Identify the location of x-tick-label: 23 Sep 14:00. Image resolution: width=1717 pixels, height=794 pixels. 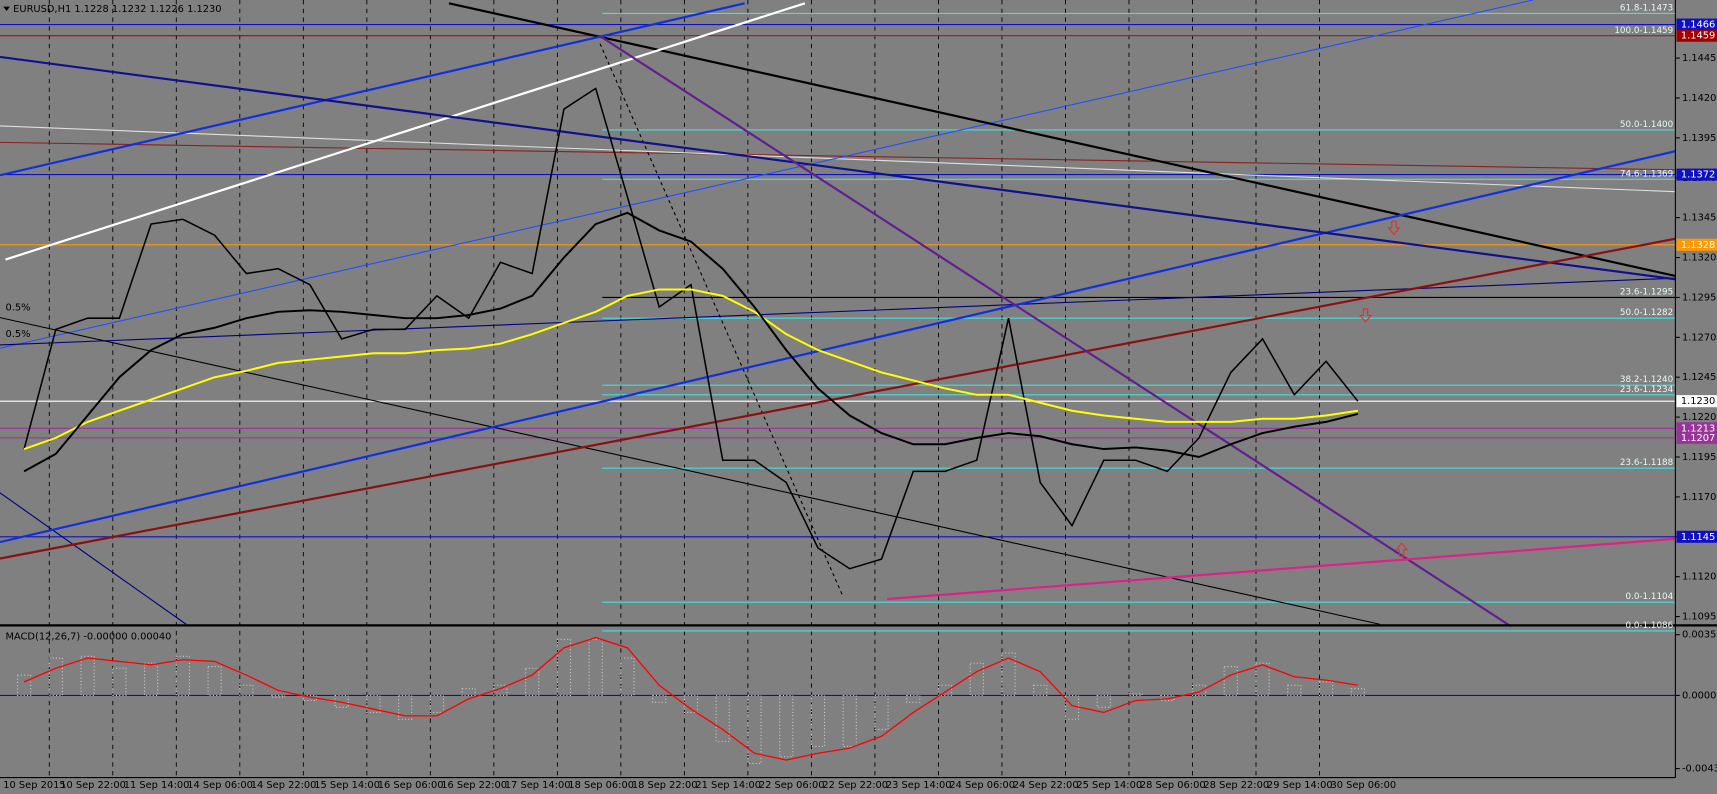
(919, 785).